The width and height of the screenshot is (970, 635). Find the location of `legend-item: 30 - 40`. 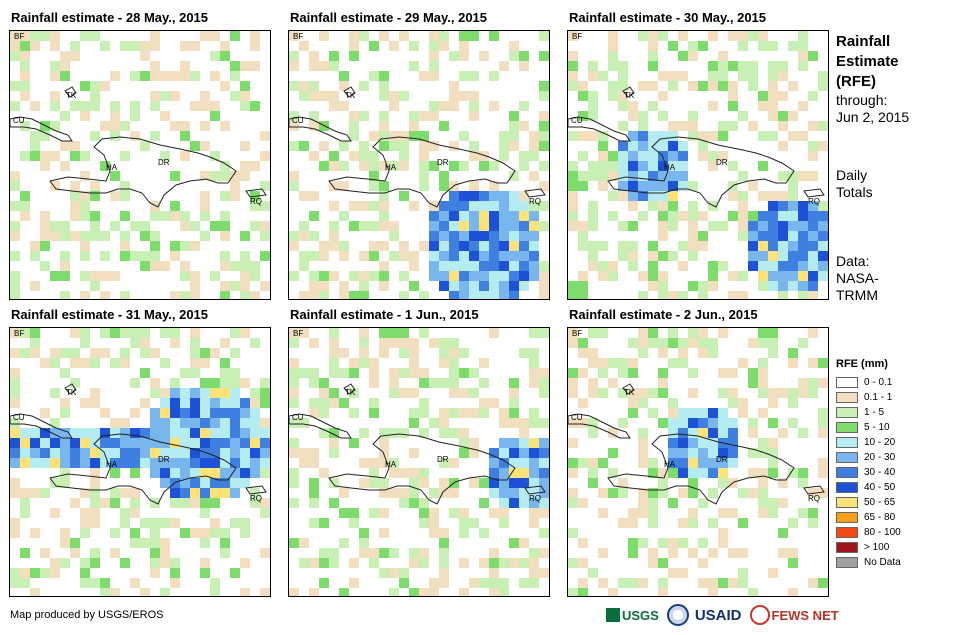

legend-item: 30 - 40 is located at coordinates (868, 472).